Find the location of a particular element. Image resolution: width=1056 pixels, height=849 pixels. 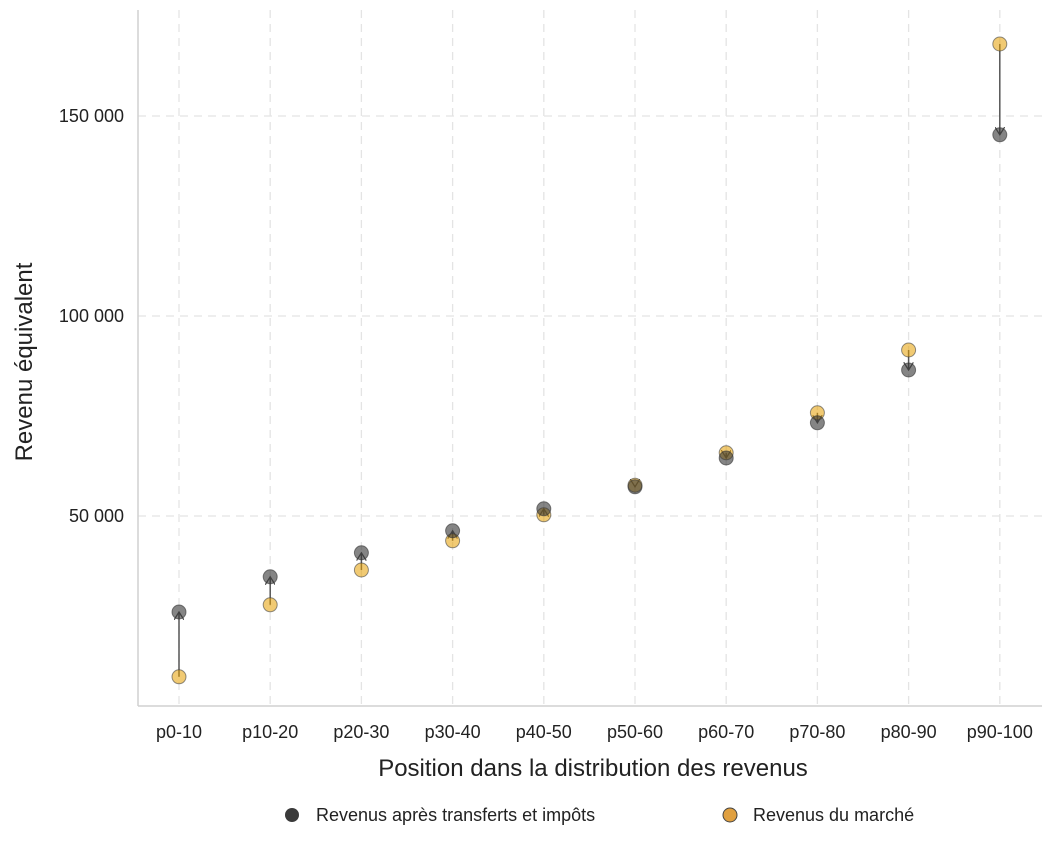

y-tick-label: 150 000 is located at coordinates (91, 116).